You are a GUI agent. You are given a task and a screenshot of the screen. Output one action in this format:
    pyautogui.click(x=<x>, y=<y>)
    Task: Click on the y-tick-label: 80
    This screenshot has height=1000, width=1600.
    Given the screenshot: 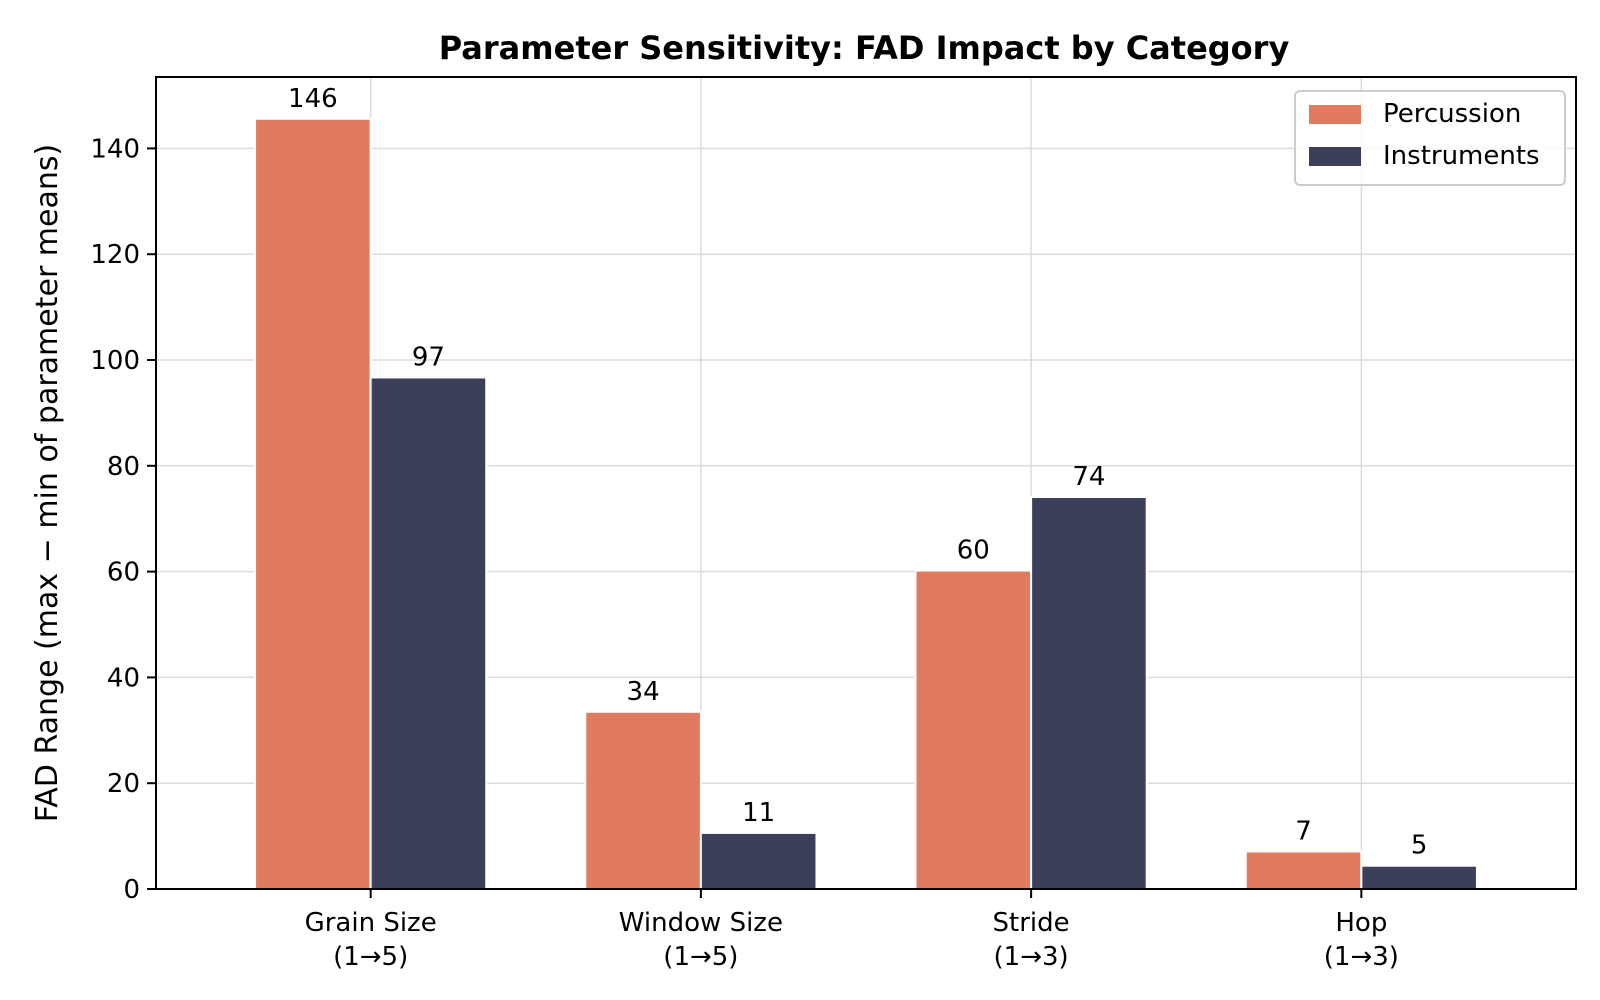 What is the action you would take?
    pyautogui.click(x=123, y=467)
    